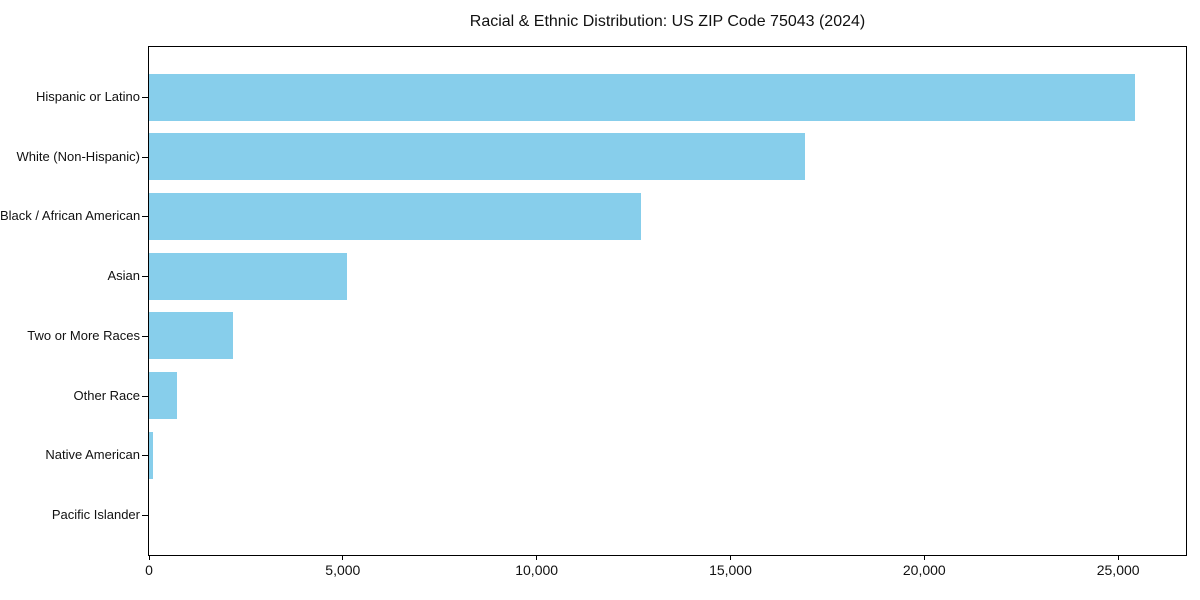 This screenshot has height=600, width=1200. Describe the element at coordinates (924, 570) in the screenshot. I see `x-tick-label: 20,000` at that location.